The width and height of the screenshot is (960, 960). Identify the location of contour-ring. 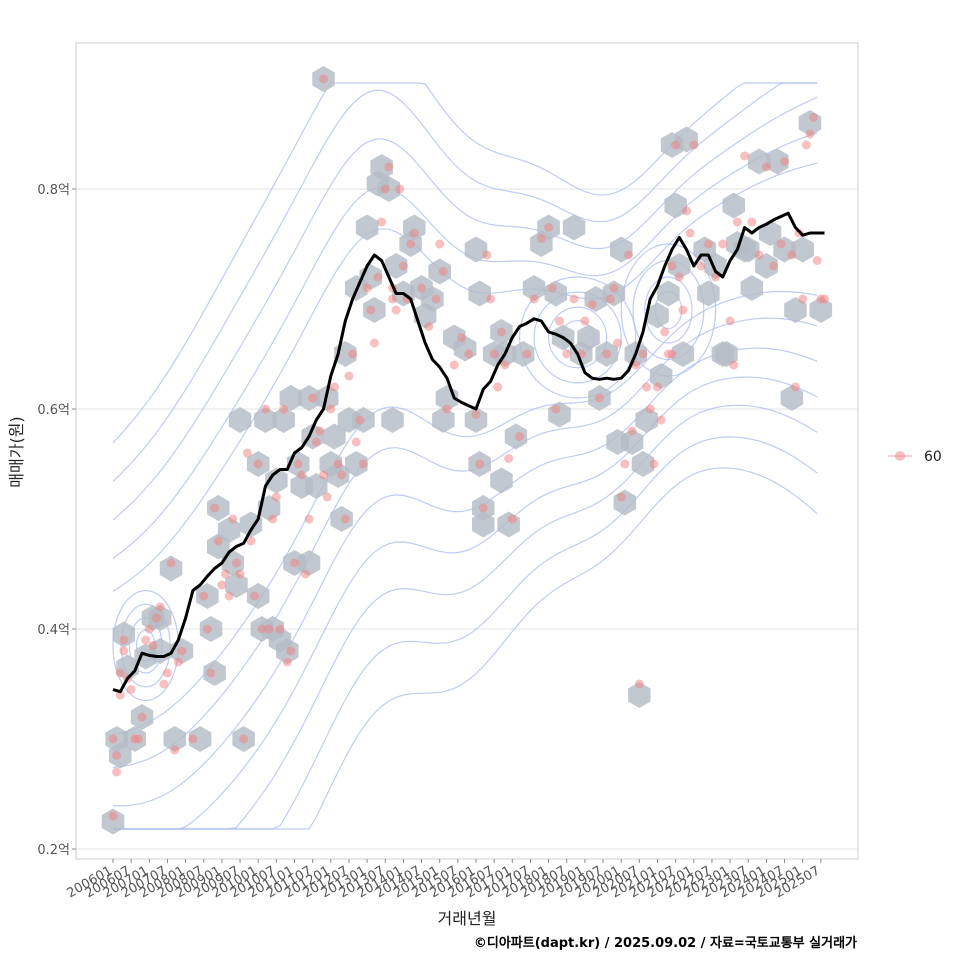
(577, 337).